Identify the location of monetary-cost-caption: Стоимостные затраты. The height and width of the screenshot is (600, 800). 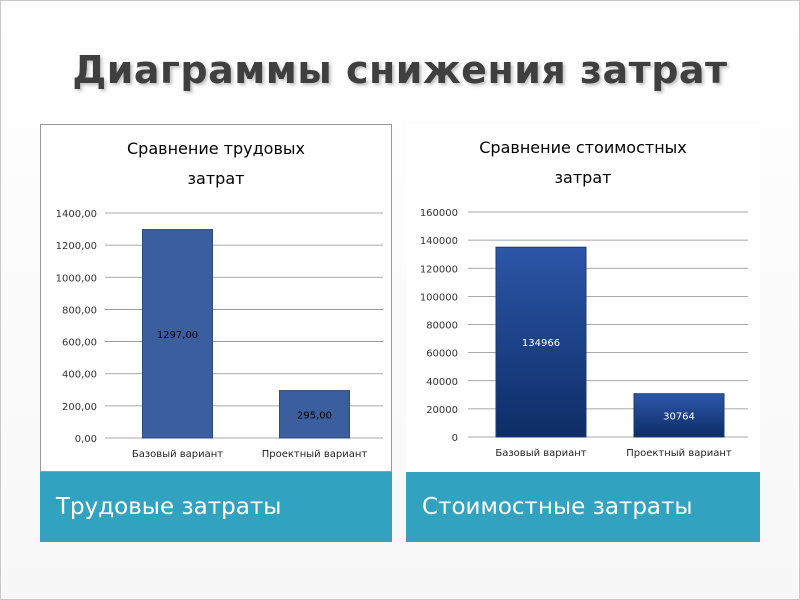
(583, 507).